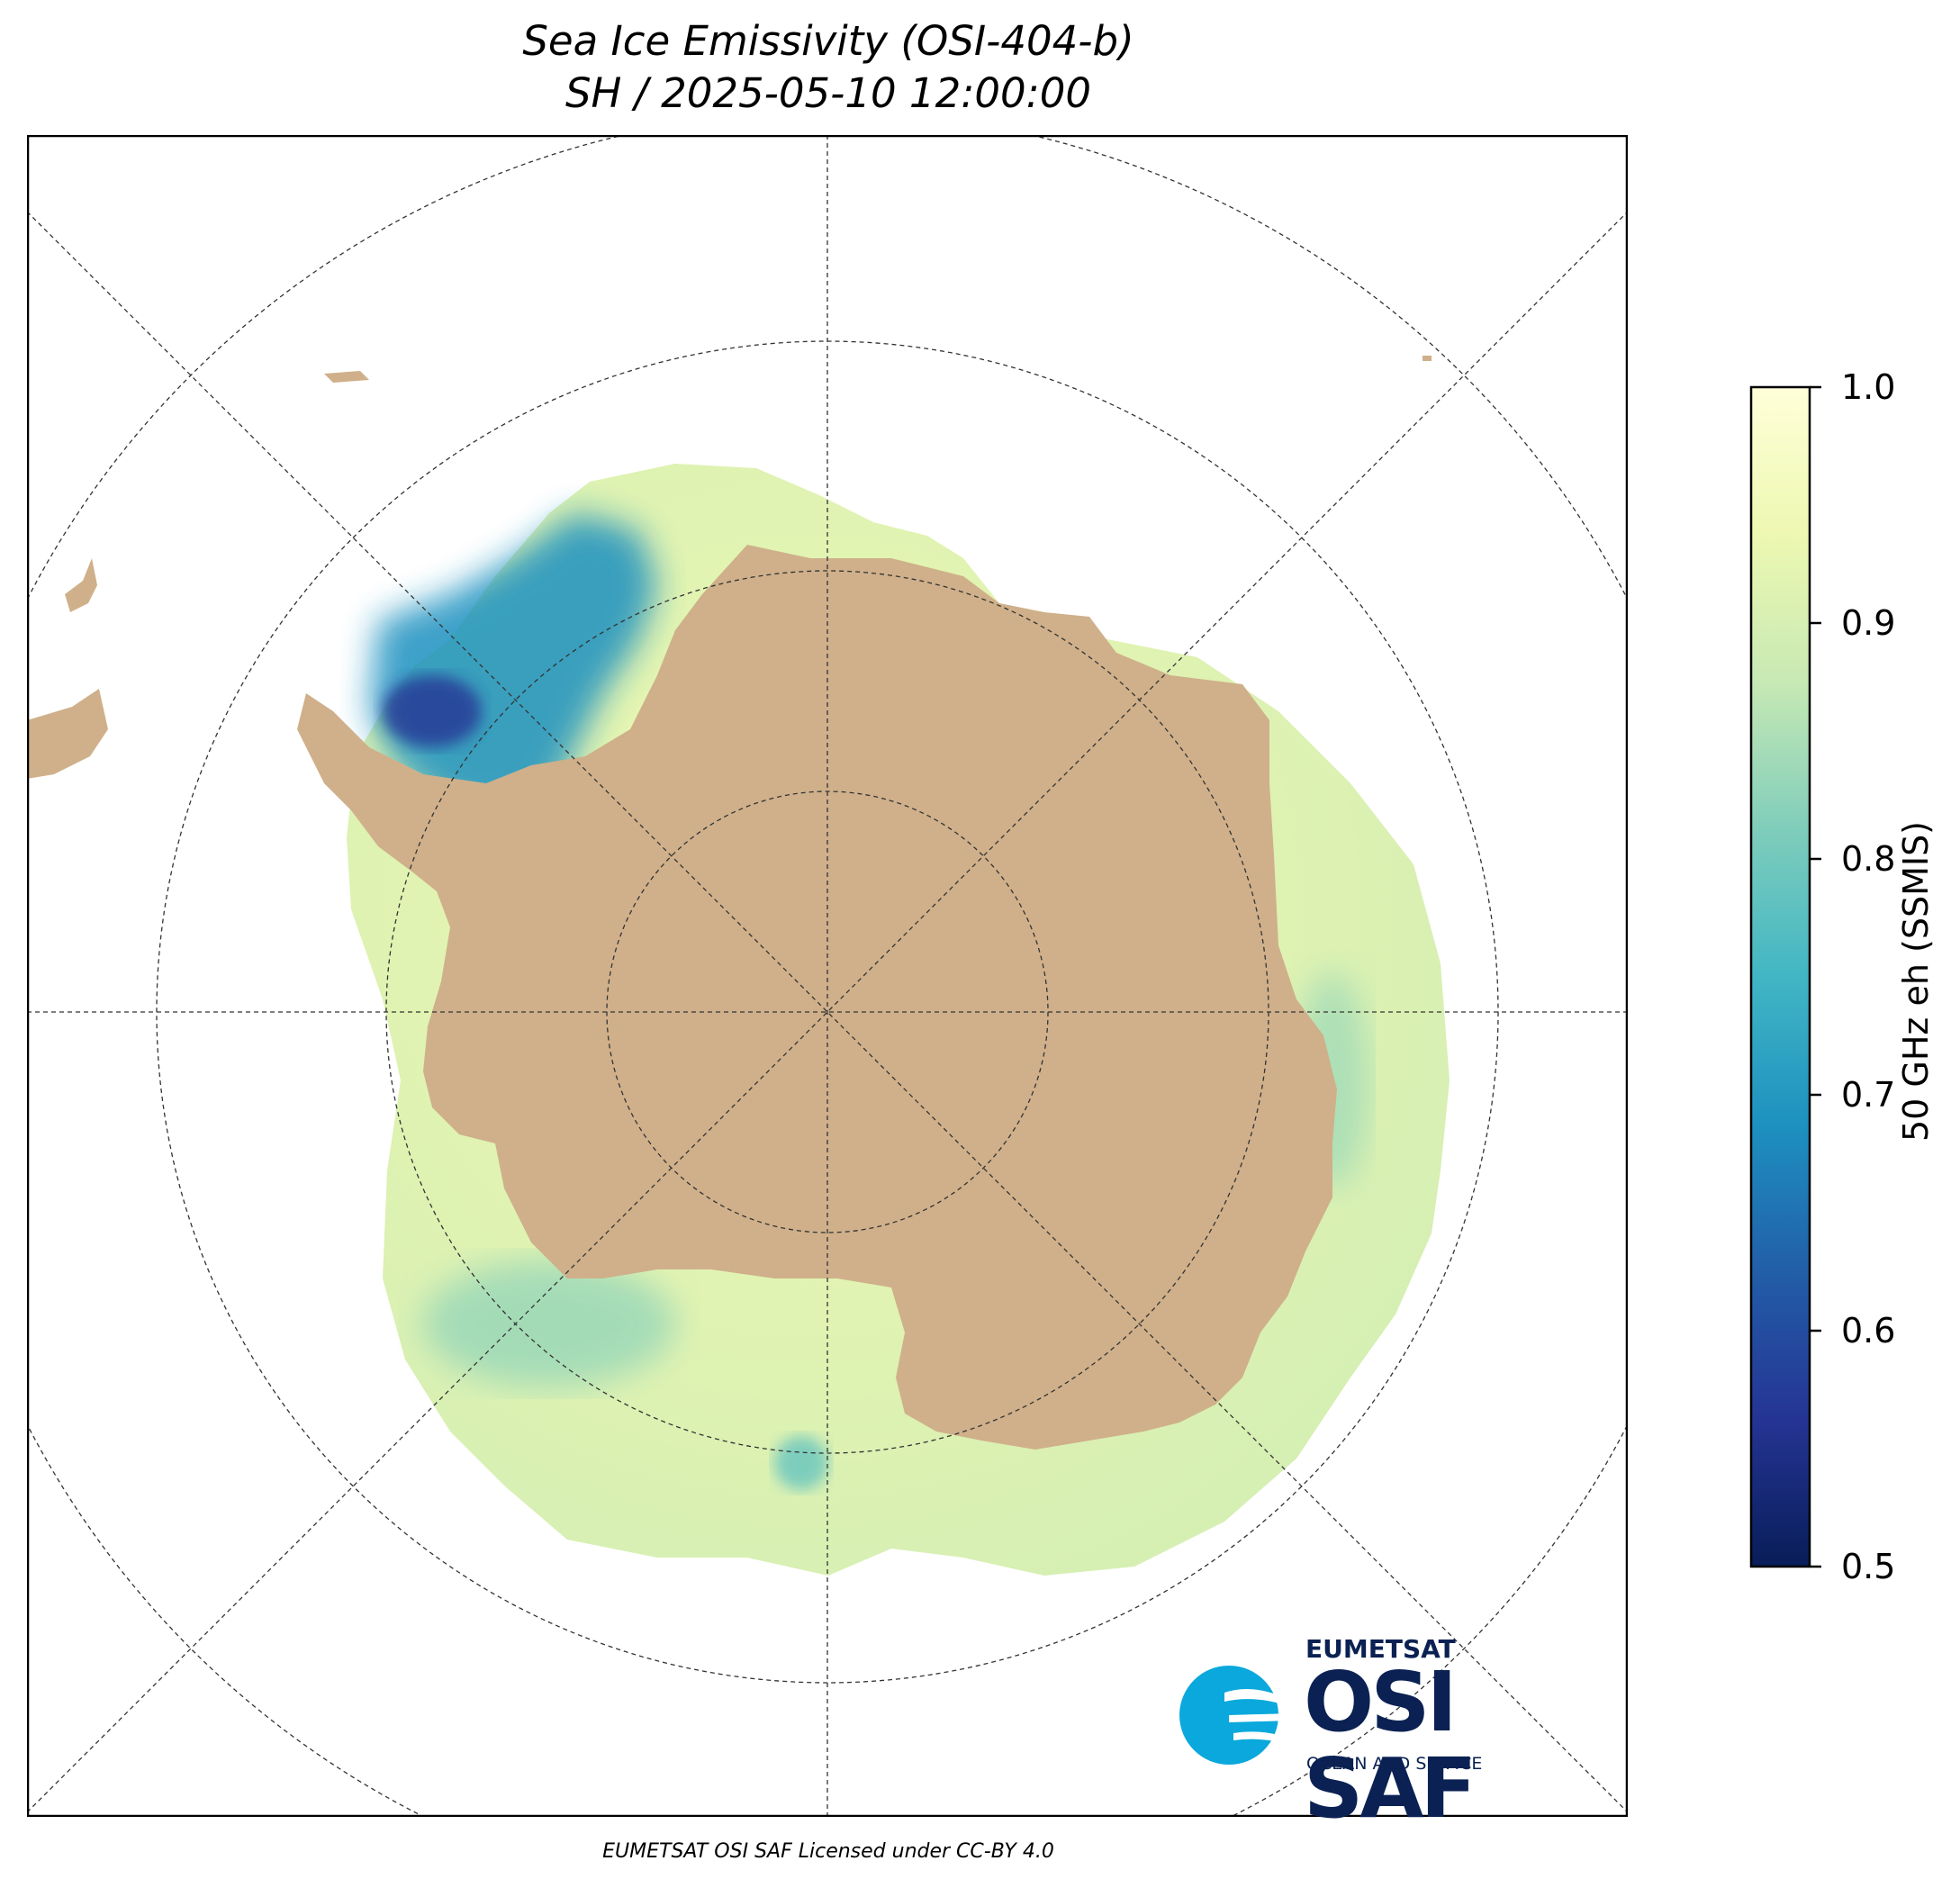 The image size is (1960, 1879). I want to click on colorbar, so click(1785, 976).